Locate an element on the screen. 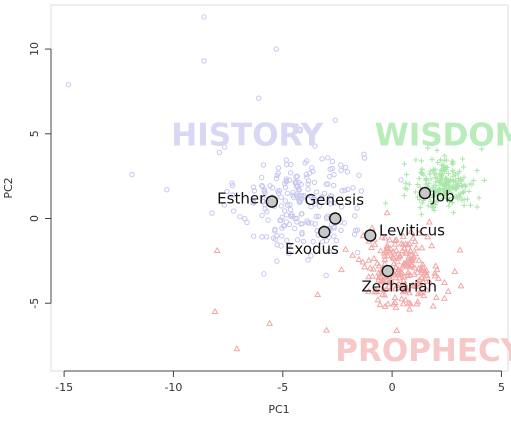 The height and width of the screenshot is (423, 511). x-tick-label: -15 is located at coordinates (64, 387).